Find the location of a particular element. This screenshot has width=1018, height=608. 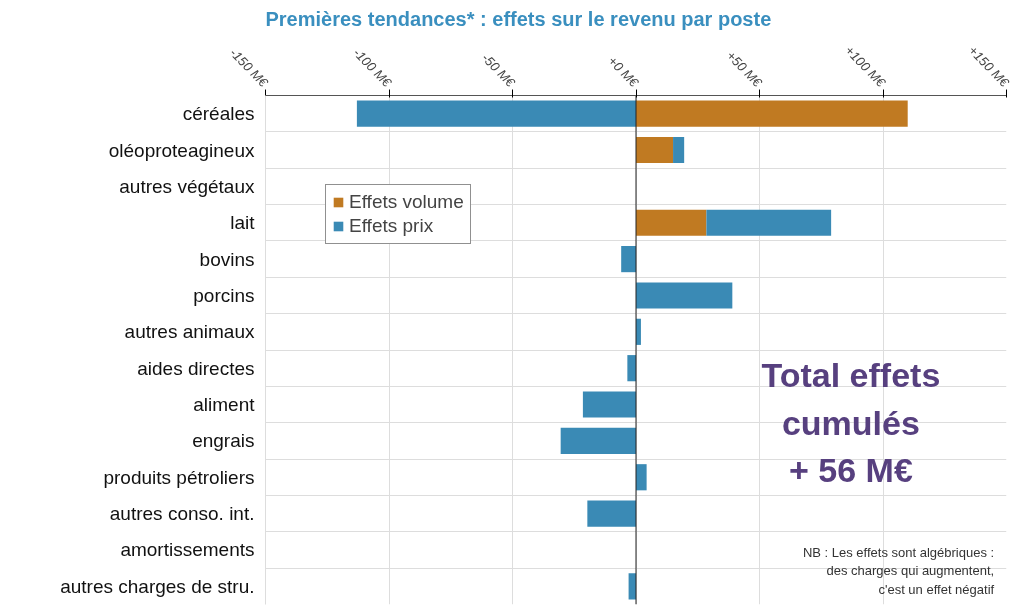

x-tick-label: -150 M€ is located at coordinates (249, 68).